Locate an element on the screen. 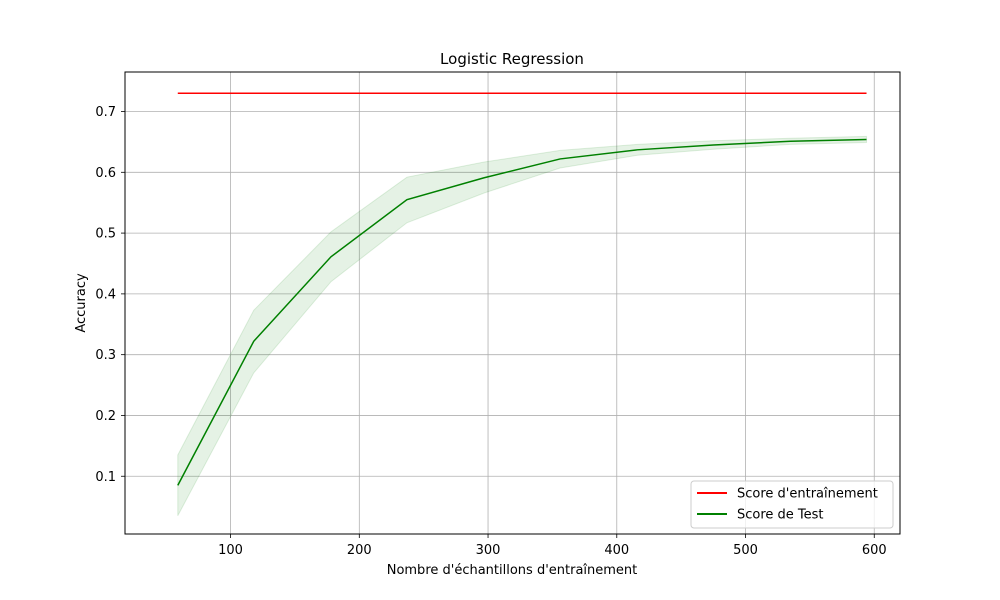 This screenshot has height=600, width=1000. x-tick-label: 300 is located at coordinates (488, 550).